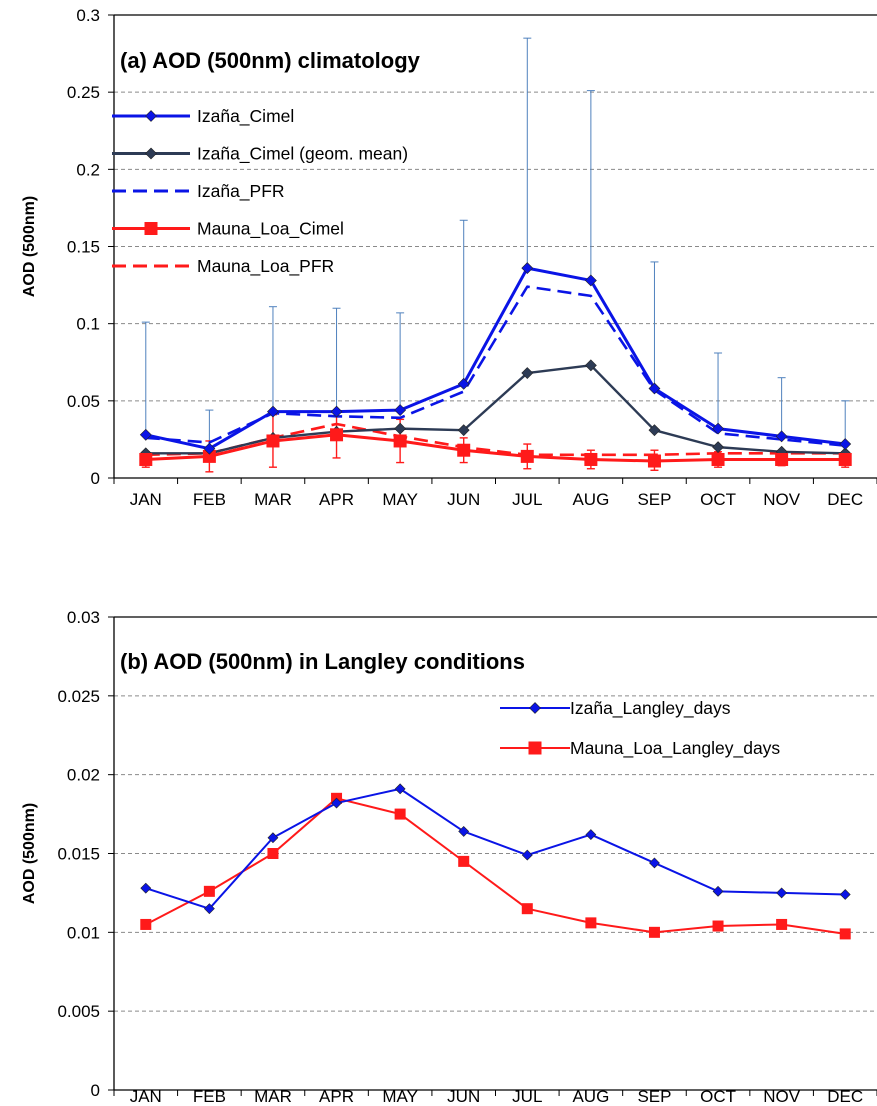 Image resolution: width=877 pixels, height=1106 pixels. What do you see at coordinates (146, 499) in the screenshot?
I see `x-tick-label: JAN` at bounding box center [146, 499].